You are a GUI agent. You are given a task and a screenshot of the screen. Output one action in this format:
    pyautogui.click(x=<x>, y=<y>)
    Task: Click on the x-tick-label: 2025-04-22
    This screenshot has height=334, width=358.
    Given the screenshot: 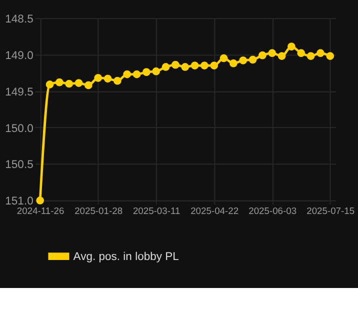 What is the action you would take?
    pyautogui.click(x=214, y=210)
    